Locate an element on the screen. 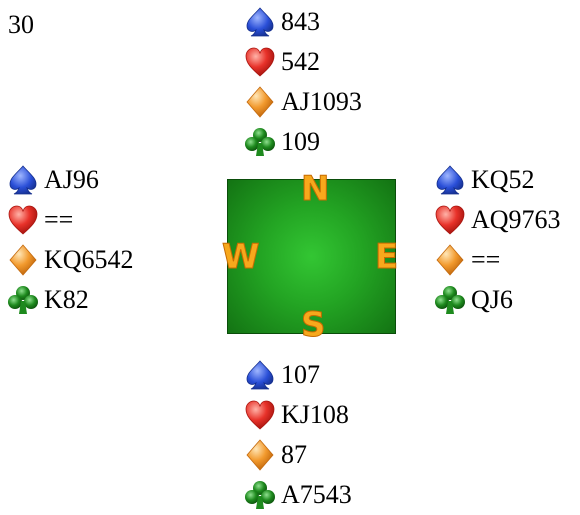 The width and height of the screenshot is (580, 515). north-hearts-row: 542 is located at coordinates (302, 62).